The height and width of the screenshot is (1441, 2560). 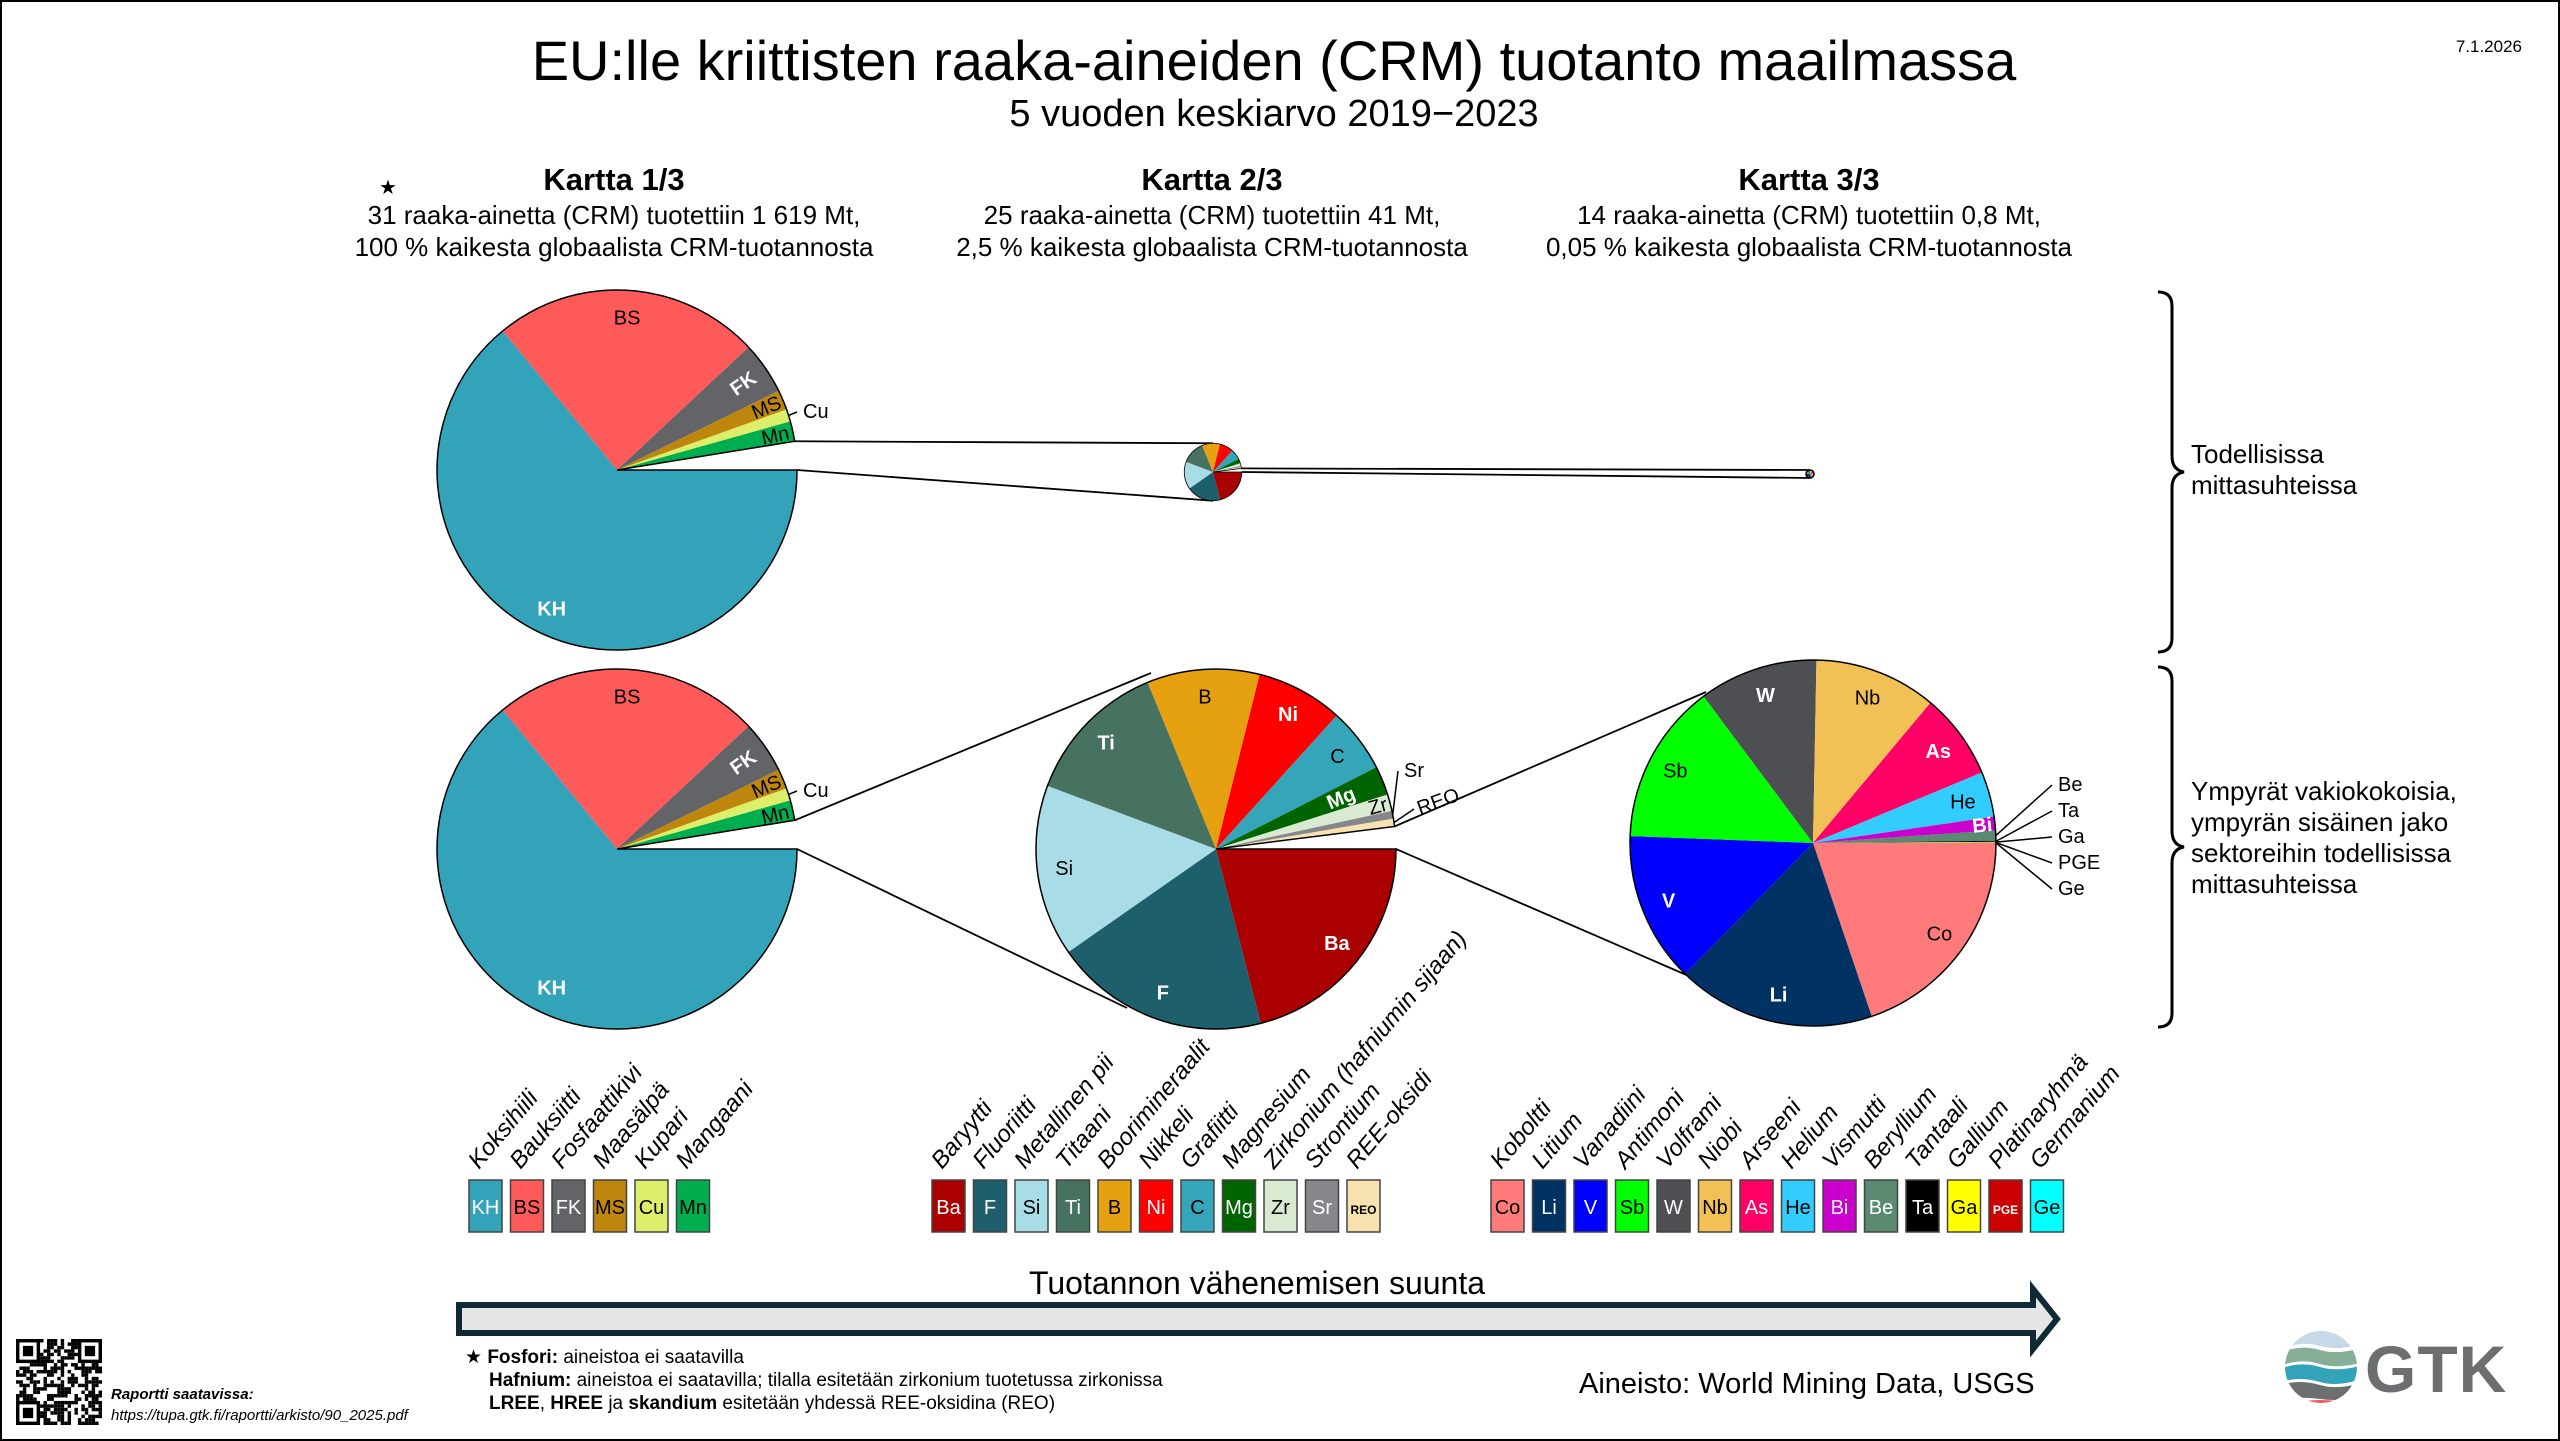 I want to click on legend-code: PGE, so click(x=2005, y=1210).